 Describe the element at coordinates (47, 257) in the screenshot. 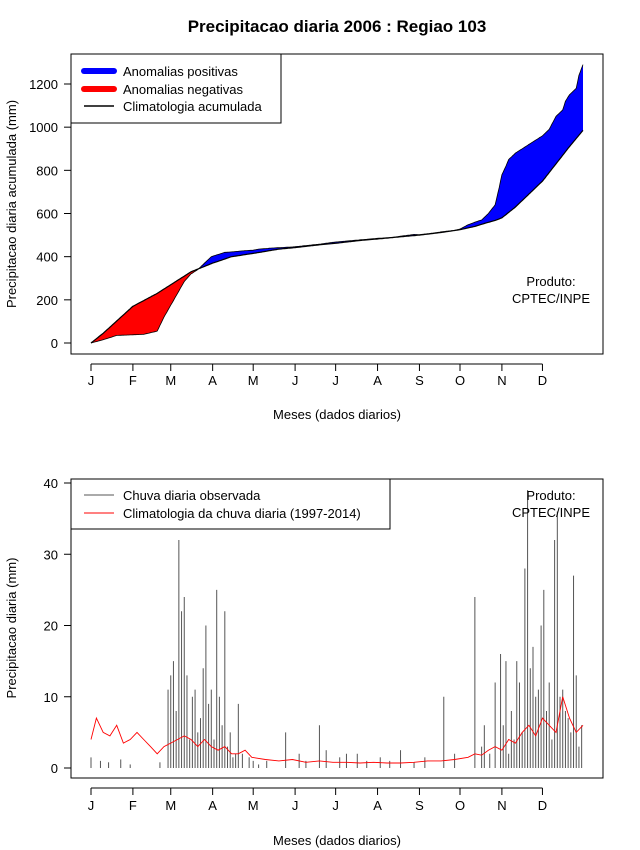

I see `y-tick-label-top-2: 400` at that location.